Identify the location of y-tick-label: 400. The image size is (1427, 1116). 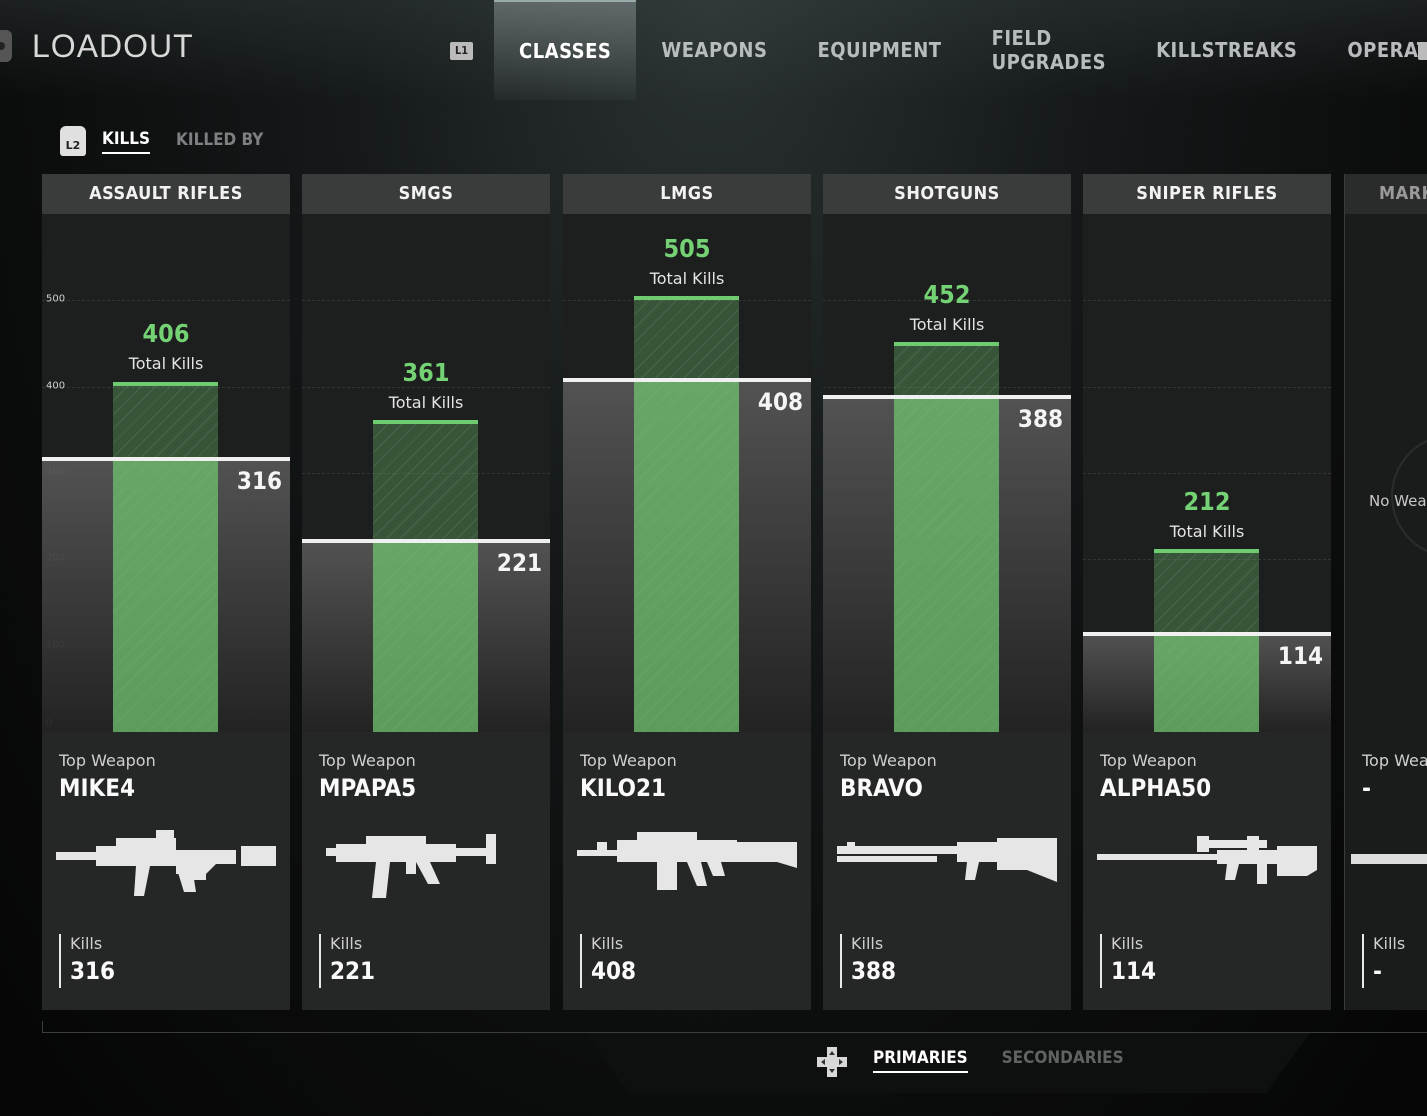
(56, 386).